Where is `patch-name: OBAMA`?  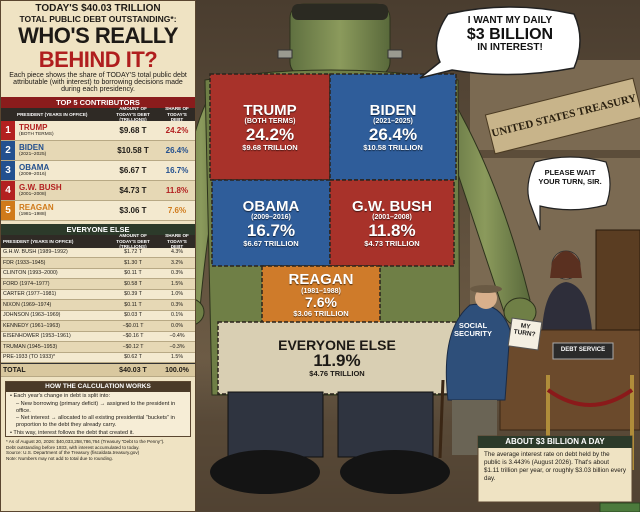 patch-name: OBAMA is located at coordinates (271, 206).